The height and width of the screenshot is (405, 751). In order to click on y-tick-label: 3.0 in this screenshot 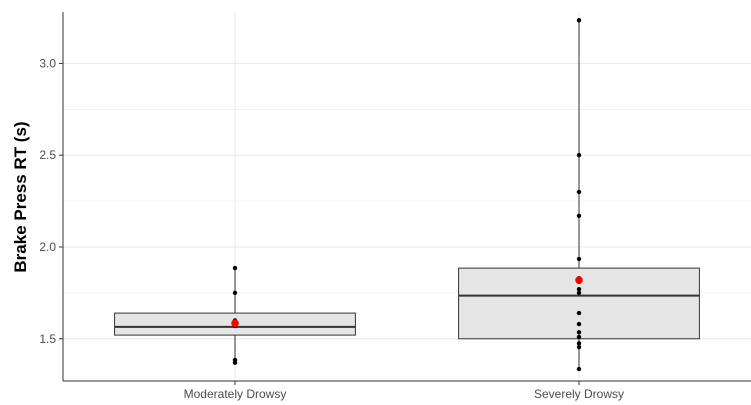, I will do `click(47, 63)`.